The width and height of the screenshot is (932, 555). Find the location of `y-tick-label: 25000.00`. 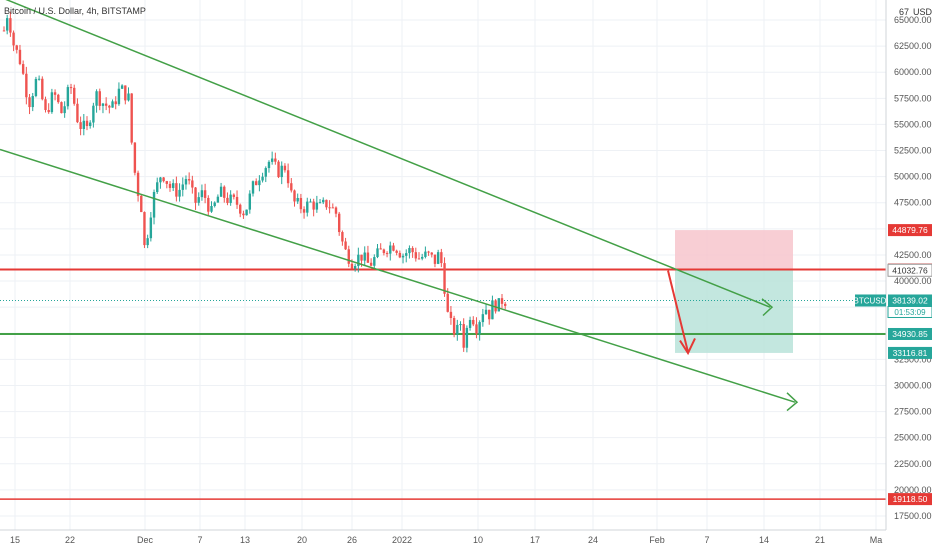

y-tick-label: 25000.00 is located at coordinates (913, 438).